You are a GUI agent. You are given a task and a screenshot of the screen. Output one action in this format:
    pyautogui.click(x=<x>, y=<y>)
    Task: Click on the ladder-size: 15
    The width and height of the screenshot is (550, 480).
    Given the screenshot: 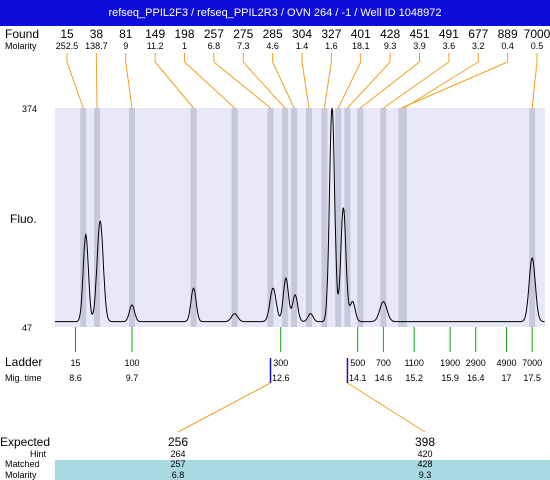 What is the action you would take?
    pyautogui.click(x=76, y=363)
    